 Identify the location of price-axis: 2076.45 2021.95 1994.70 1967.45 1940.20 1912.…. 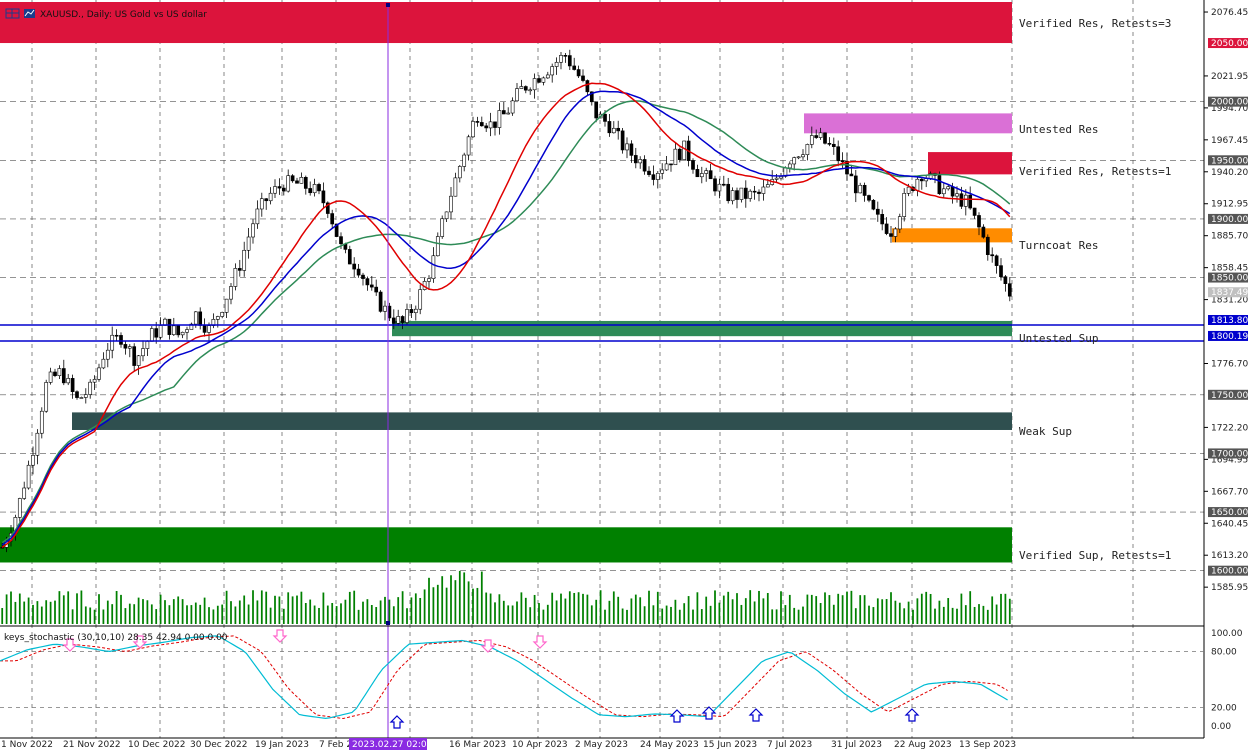
(1226, 300).